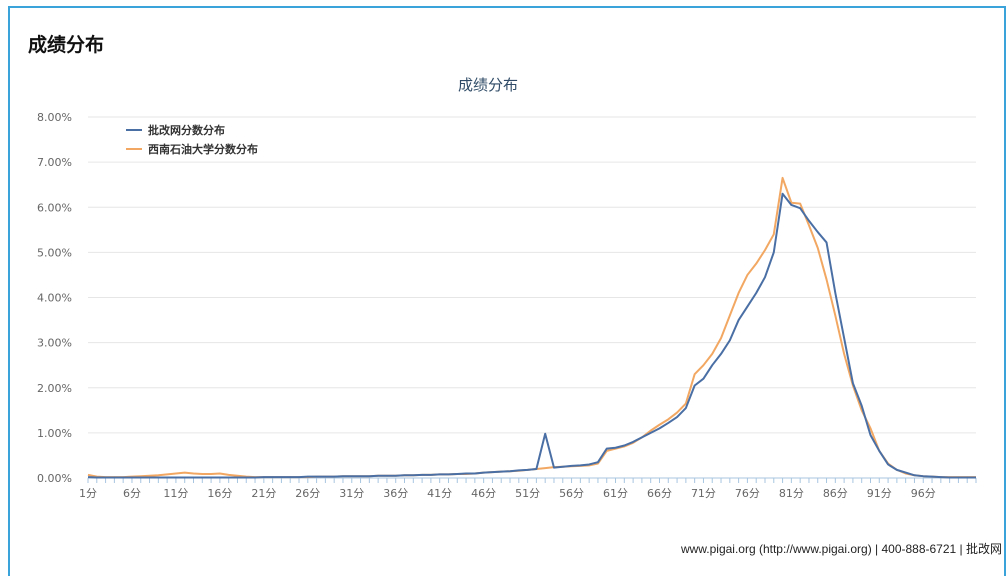 Image resolution: width=1008 pixels, height=576 pixels. What do you see at coordinates (488, 85) in the screenshot?
I see `chart-title: 成绩分布` at bounding box center [488, 85].